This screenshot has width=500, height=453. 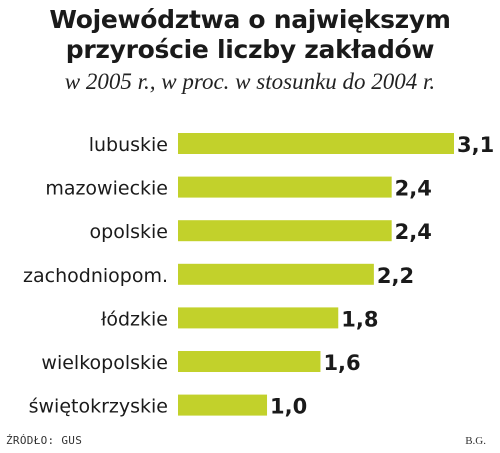 What do you see at coordinates (395, 276) in the screenshot?
I see `value-label: 2,2` at bounding box center [395, 276].